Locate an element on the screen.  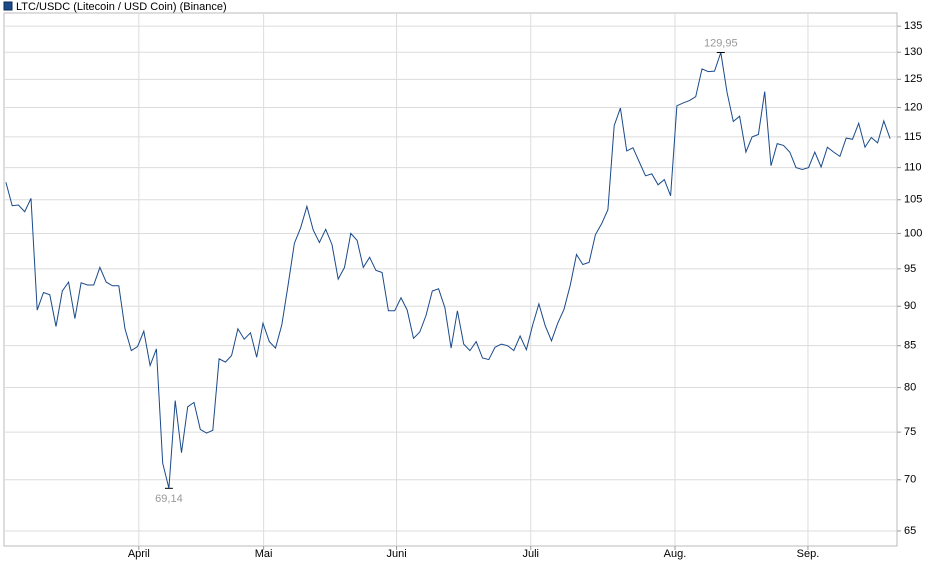
y-tick-label: 125 is located at coordinates (913, 79).